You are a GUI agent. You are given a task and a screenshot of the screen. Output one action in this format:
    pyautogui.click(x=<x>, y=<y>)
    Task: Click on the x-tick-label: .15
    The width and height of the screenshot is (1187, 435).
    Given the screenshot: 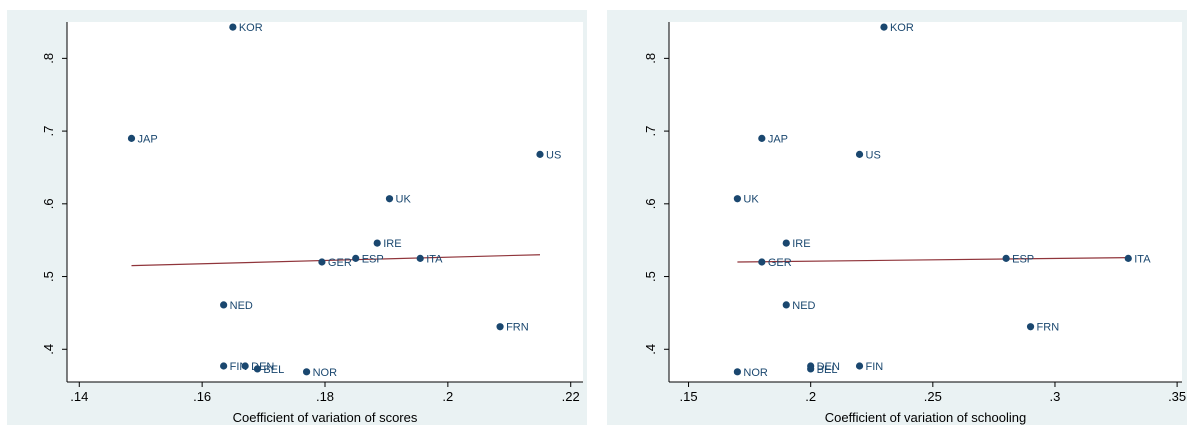 What is the action you would take?
    pyautogui.click(x=689, y=396)
    